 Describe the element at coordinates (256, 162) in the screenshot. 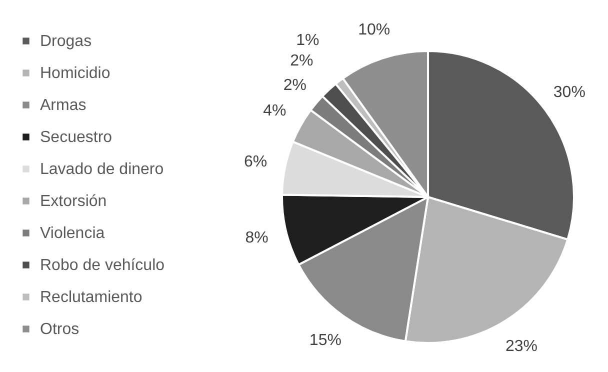

I see `data-label: 6%` at that location.